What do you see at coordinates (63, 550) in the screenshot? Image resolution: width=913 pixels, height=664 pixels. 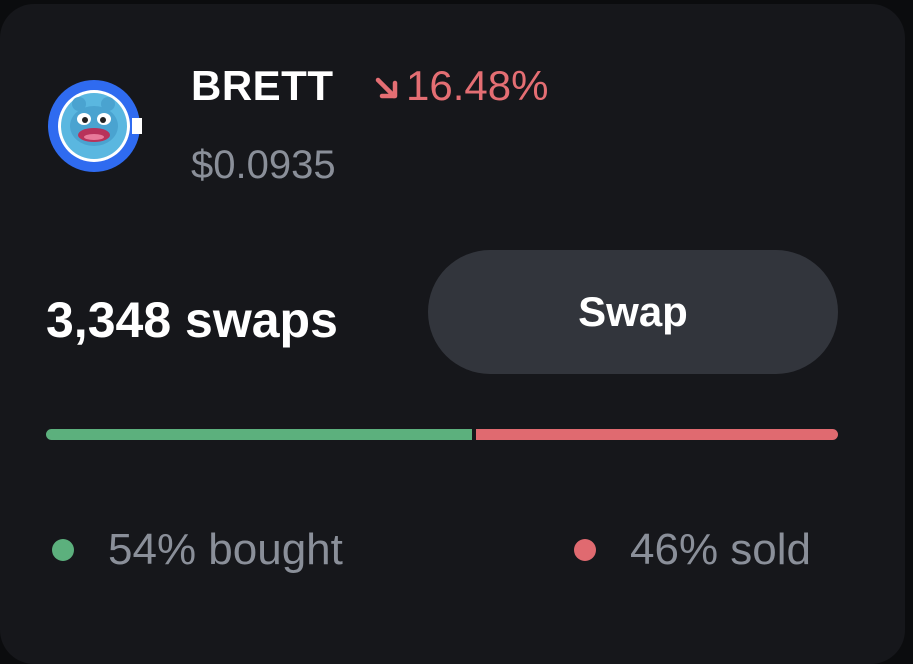 I see `green-dot-icon` at bounding box center [63, 550].